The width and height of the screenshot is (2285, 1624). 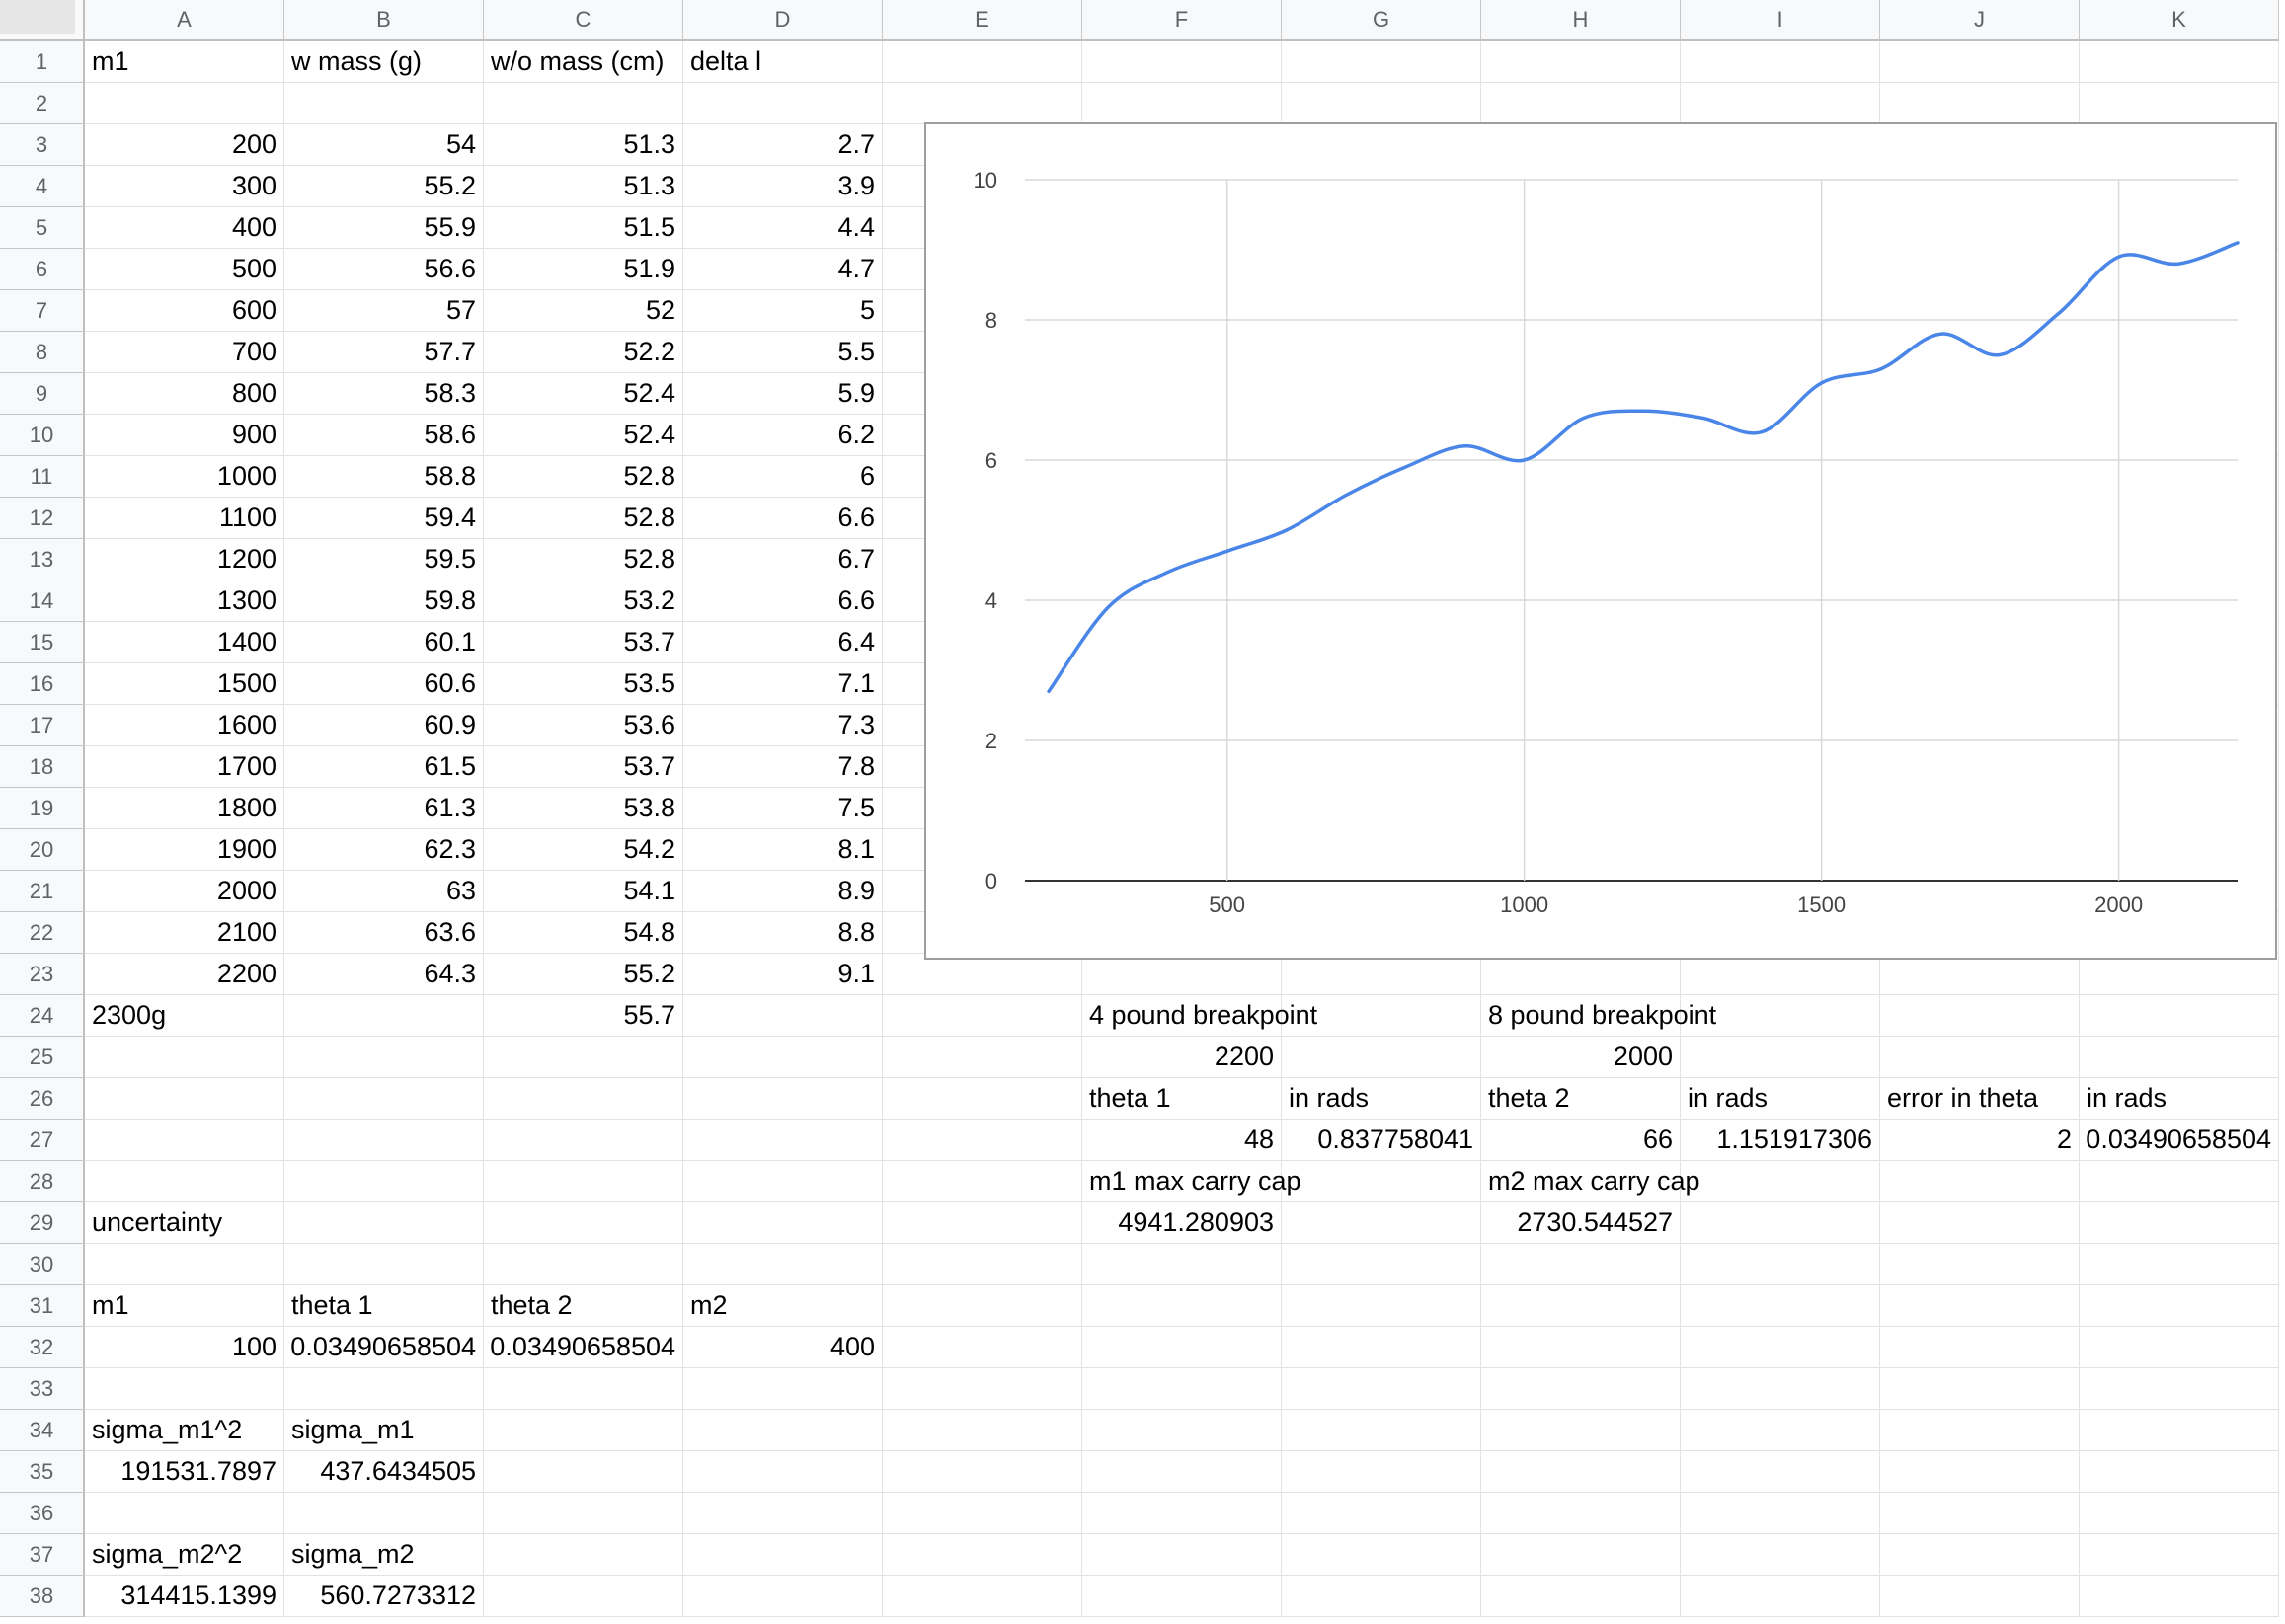 What do you see at coordinates (583, 62) in the screenshot?
I see `cell-c1: w/o mass (cm)` at bounding box center [583, 62].